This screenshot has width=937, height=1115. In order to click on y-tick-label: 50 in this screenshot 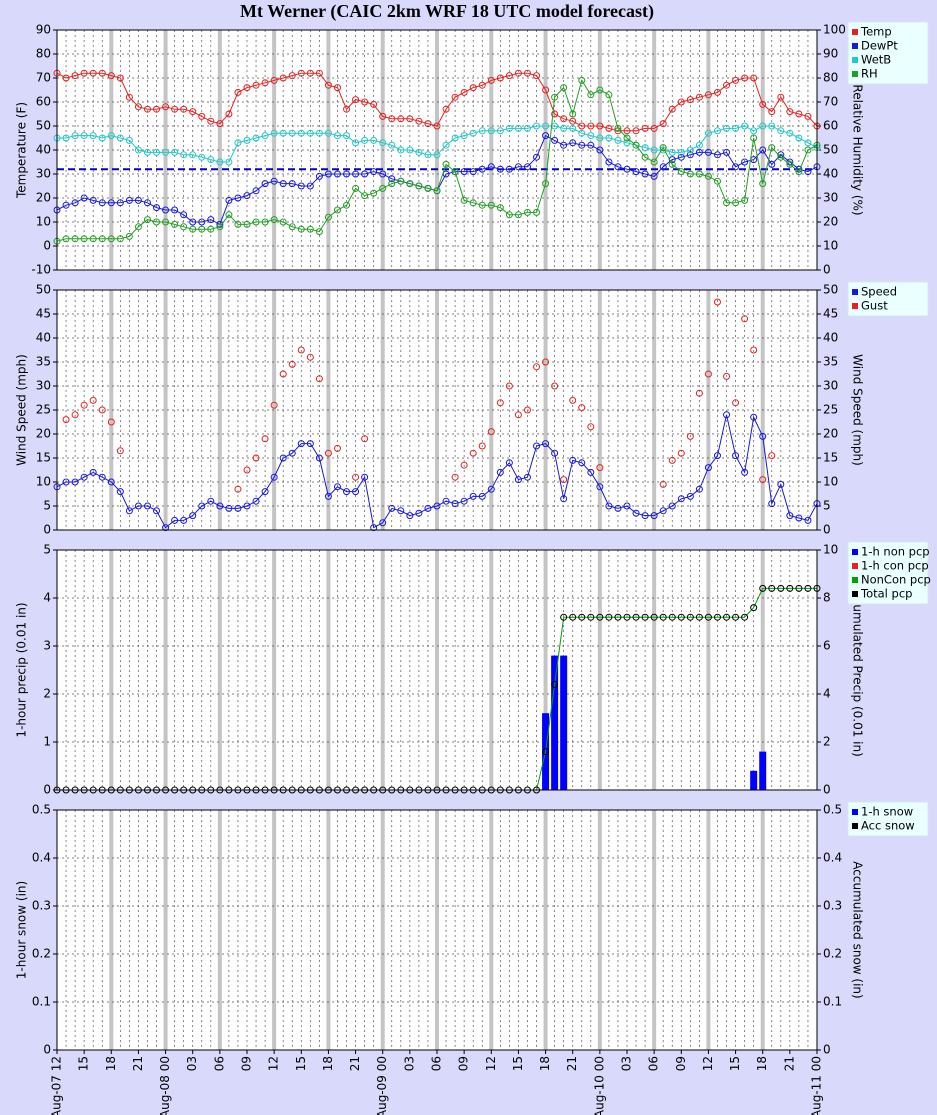, I will do `click(43, 290)`.